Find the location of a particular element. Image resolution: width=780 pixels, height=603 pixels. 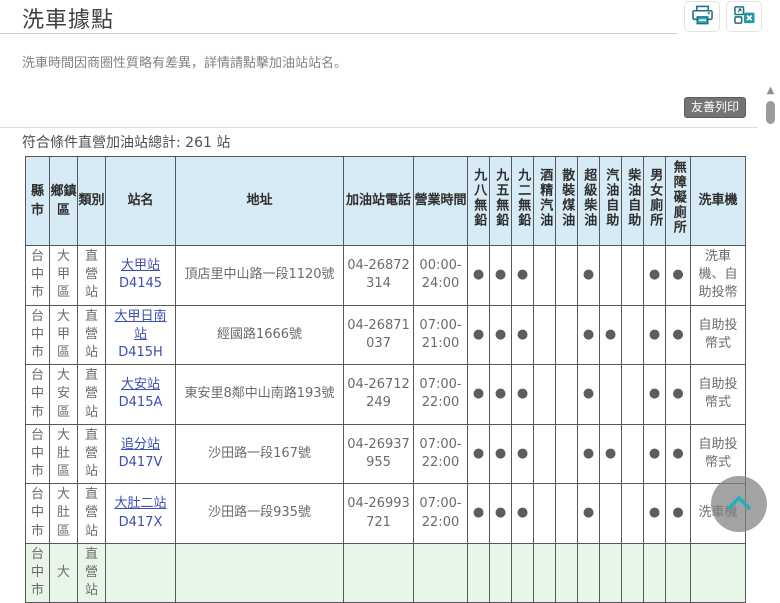

column-header-accessible-restroom: 無障礙廁所 is located at coordinates (678, 201).